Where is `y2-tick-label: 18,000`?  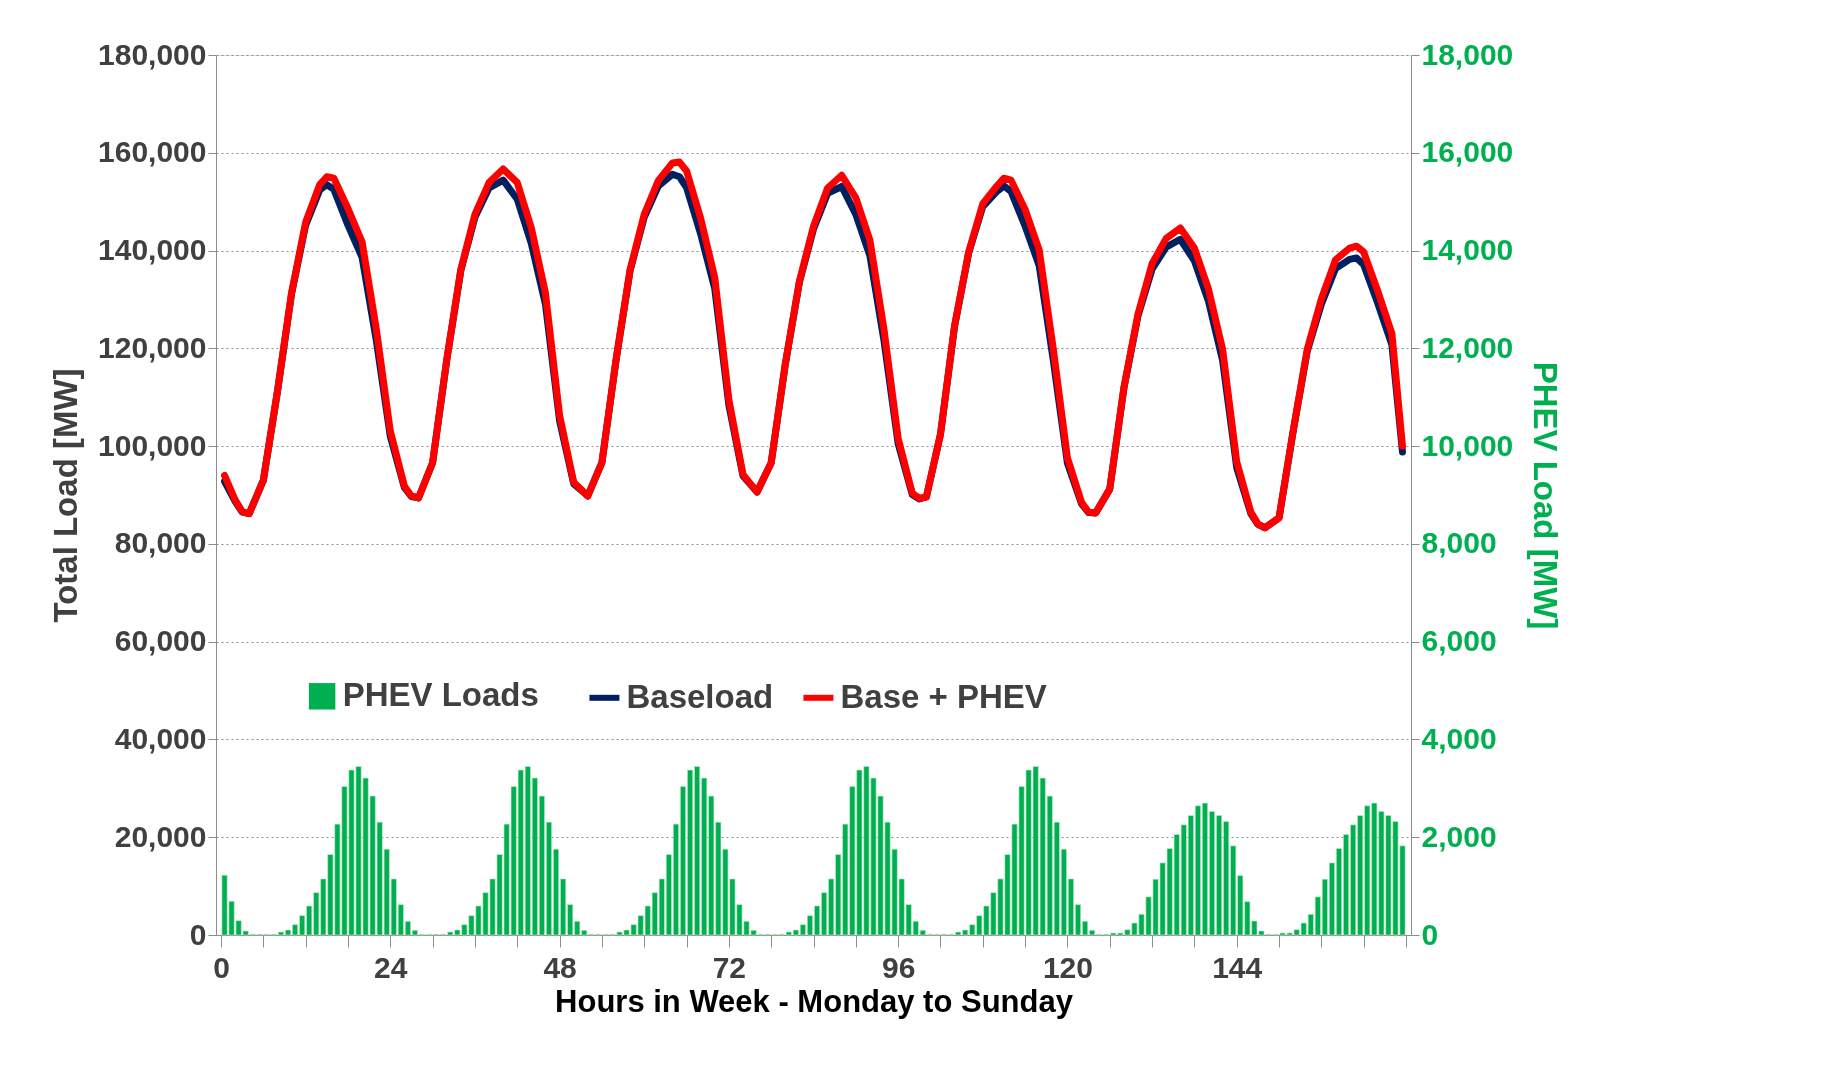
y2-tick-label: 18,000 is located at coordinates (1467, 54).